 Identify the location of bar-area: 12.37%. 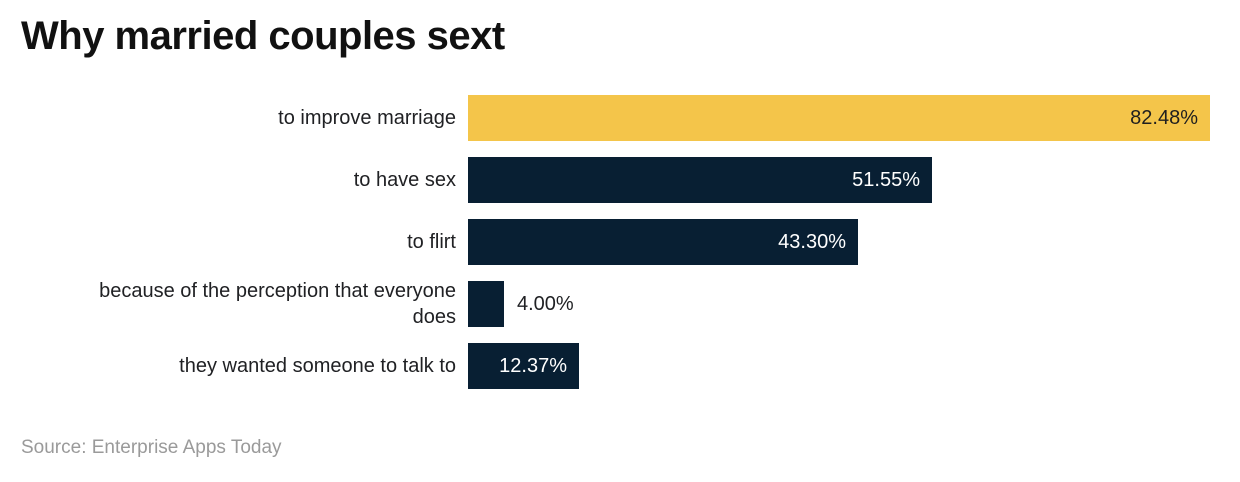
(854, 366).